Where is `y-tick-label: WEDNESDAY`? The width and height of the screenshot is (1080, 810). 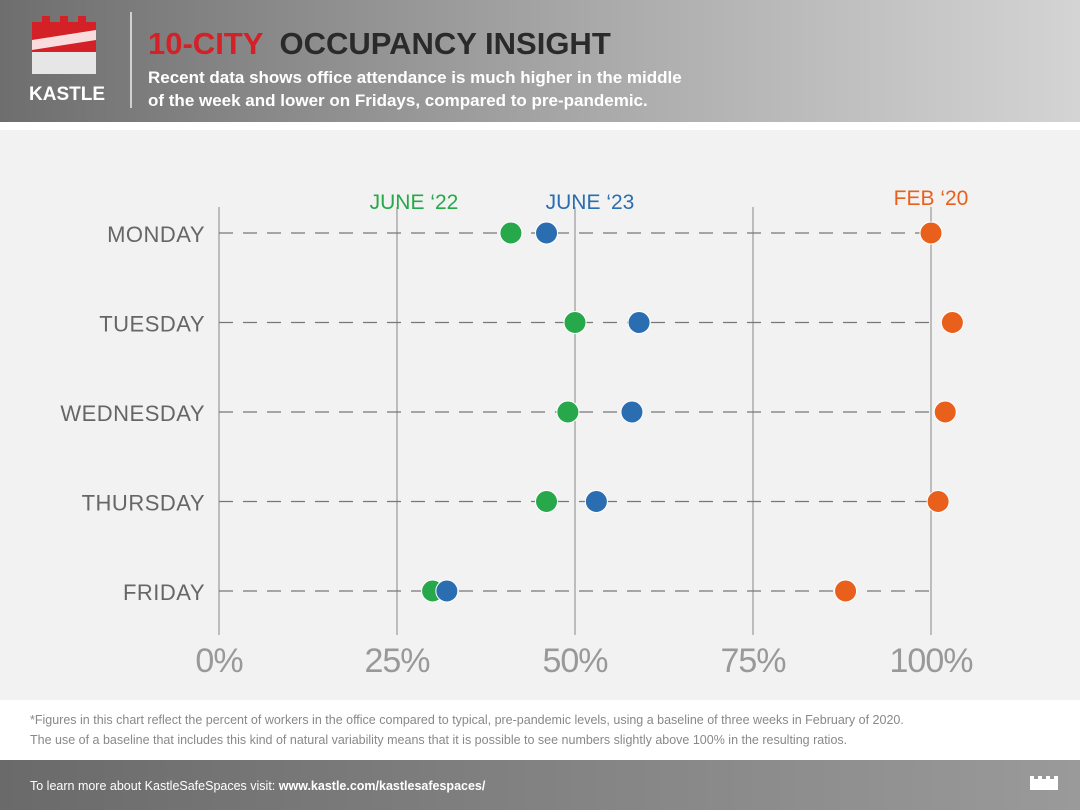
y-tick-label: WEDNESDAY is located at coordinates (132, 413).